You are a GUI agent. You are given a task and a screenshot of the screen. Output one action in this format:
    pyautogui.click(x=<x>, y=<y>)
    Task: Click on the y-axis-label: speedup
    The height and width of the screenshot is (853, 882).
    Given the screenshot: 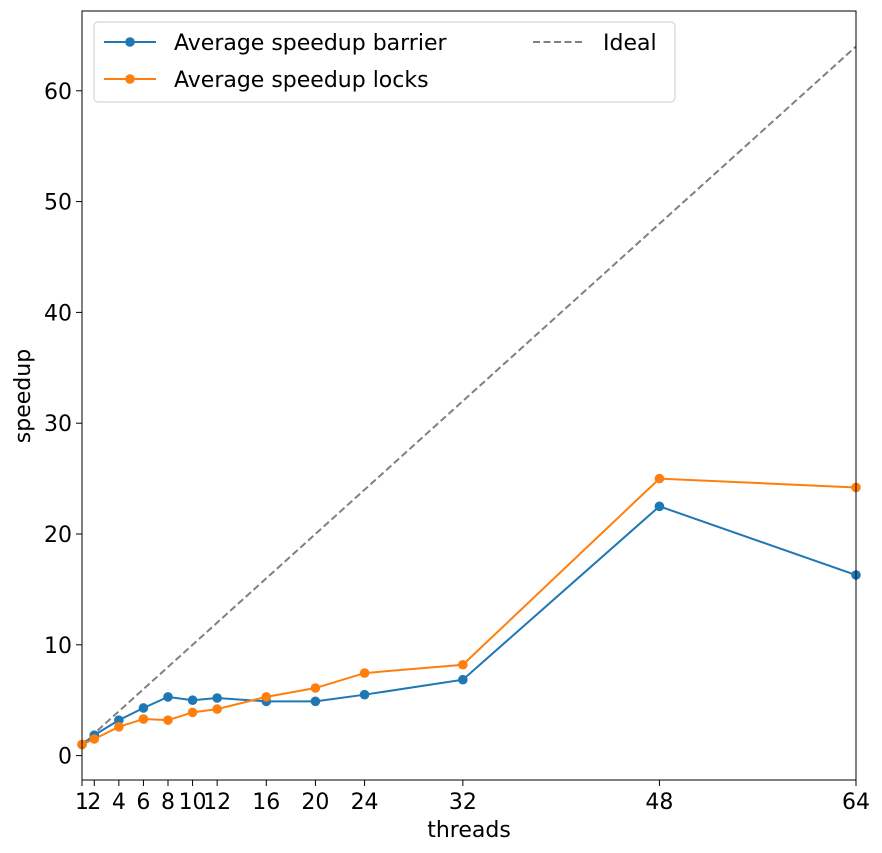 What is the action you would take?
    pyautogui.click(x=23, y=396)
    